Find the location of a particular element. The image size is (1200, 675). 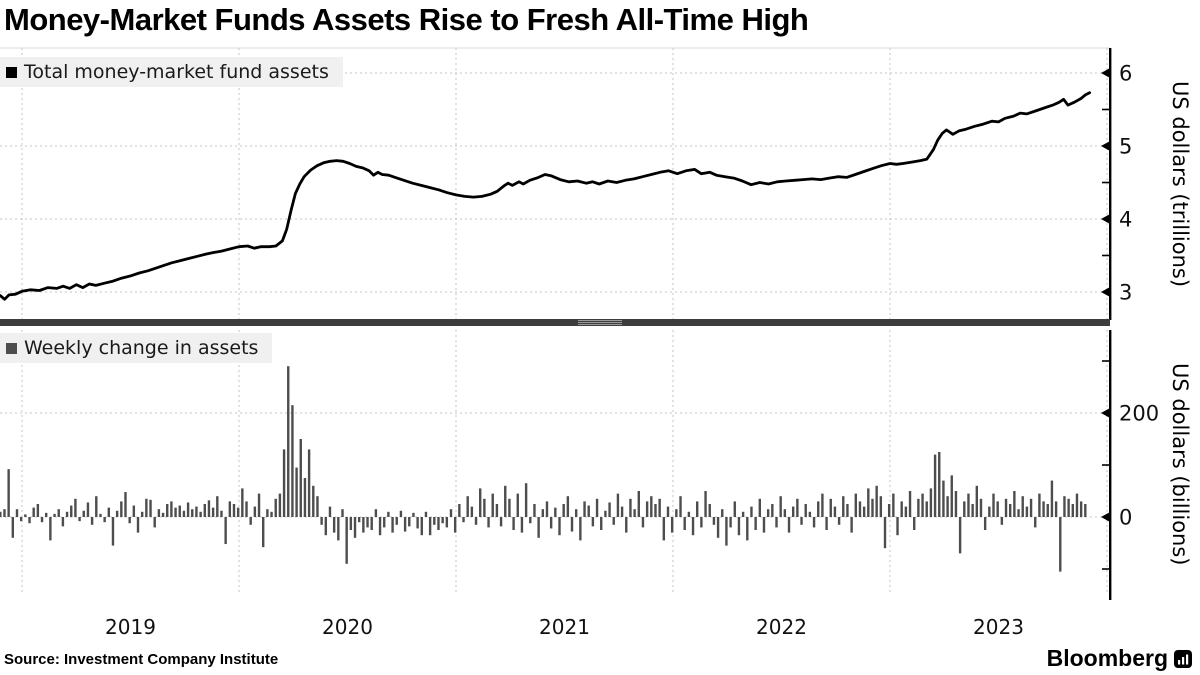

y-axis-title-billions: US dollars (billions) is located at coordinates (1180, 464).